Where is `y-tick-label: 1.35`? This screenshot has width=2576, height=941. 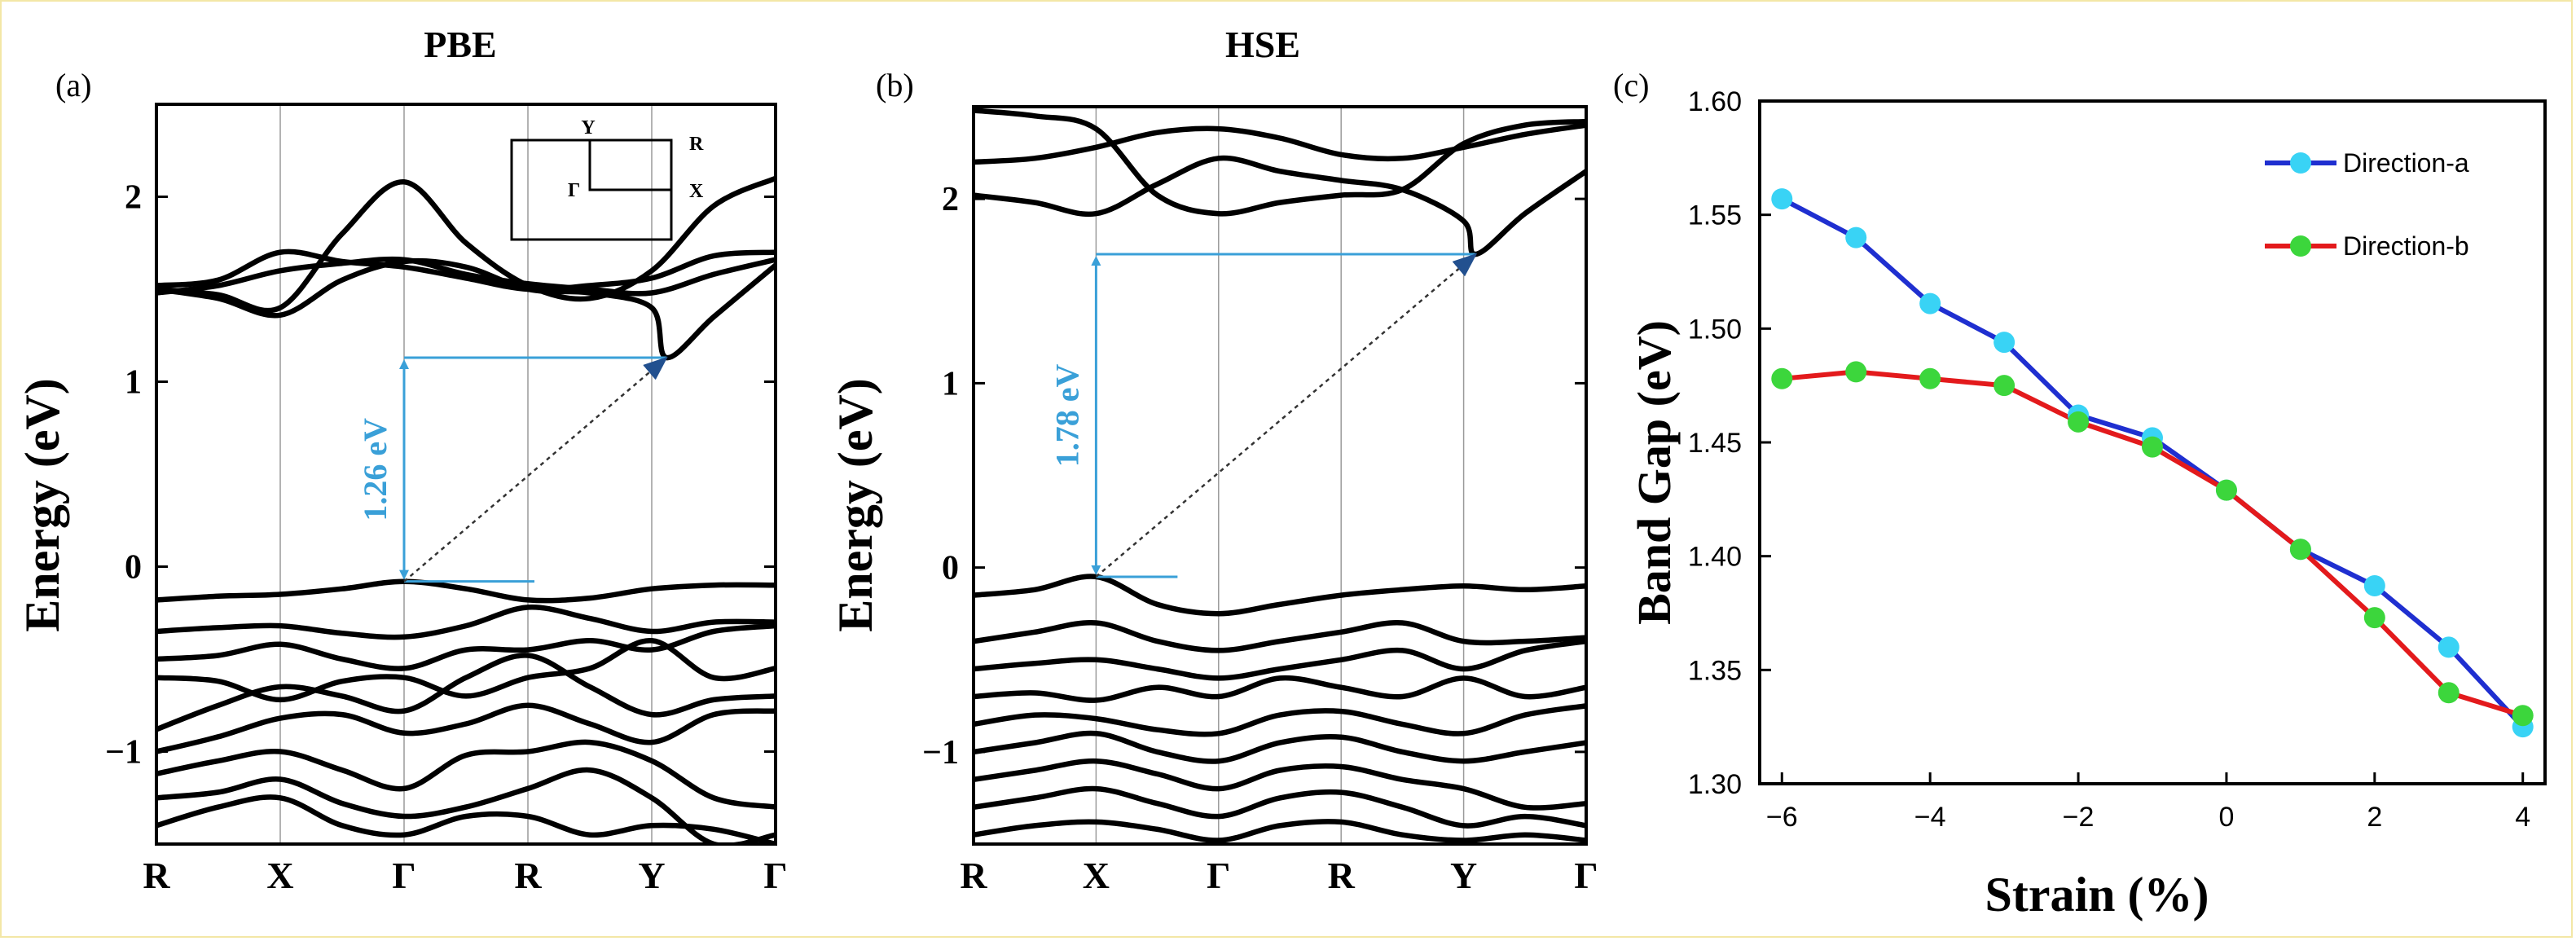
y-tick-label: 1.35 is located at coordinates (1715, 670).